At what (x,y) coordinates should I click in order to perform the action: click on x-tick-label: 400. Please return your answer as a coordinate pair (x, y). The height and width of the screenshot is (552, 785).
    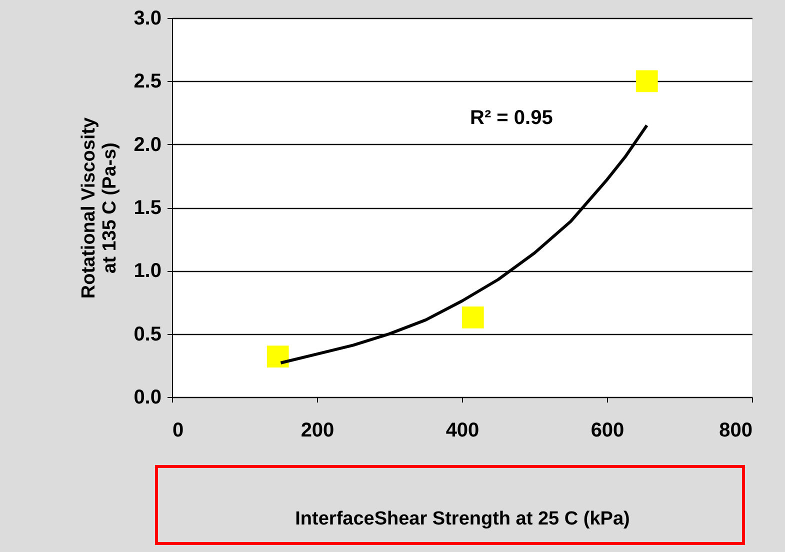
    Looking at the image, I should click on (463, 431).